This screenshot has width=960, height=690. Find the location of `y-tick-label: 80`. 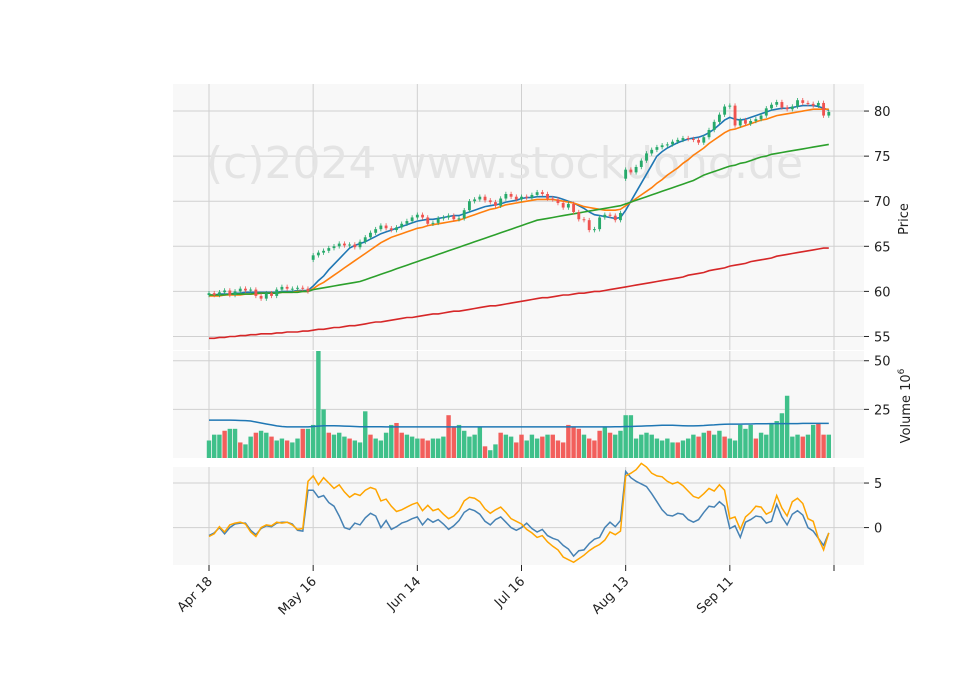

y-tick-label: 80 is located at coordinates (882, 112).